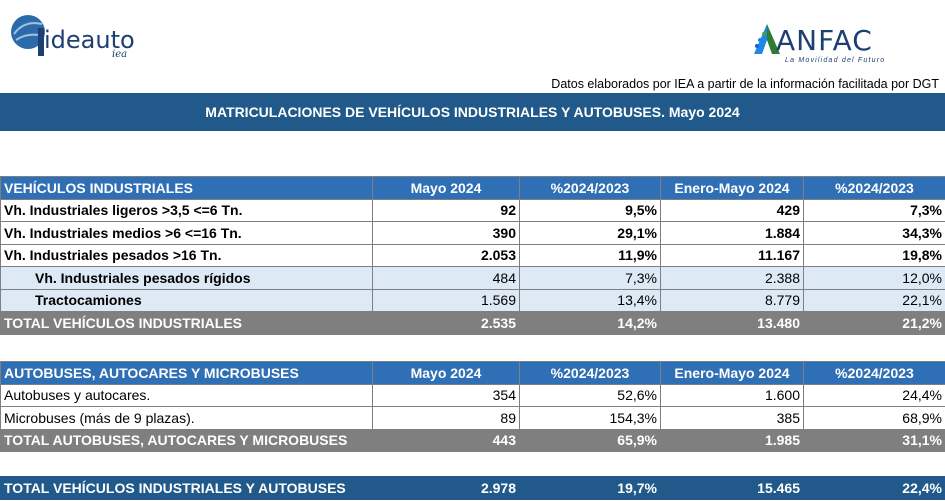  I want to click on cell-ytd: 2.388, so click(732, 278).